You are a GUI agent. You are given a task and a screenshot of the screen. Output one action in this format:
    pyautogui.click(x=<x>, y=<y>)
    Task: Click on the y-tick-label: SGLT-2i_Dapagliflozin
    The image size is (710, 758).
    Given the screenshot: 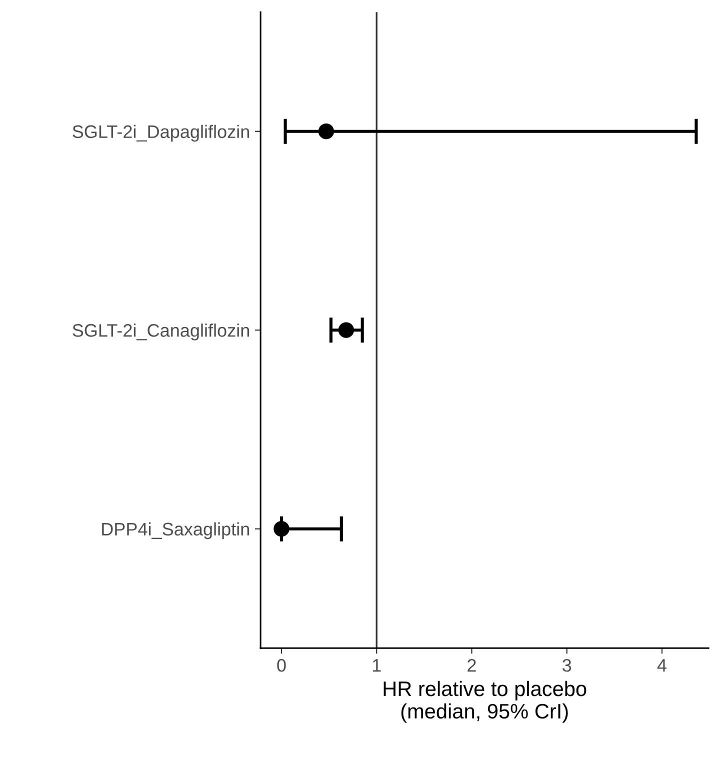 What is the action you would take?
    pyautogui.click(x=160, y=133)
    